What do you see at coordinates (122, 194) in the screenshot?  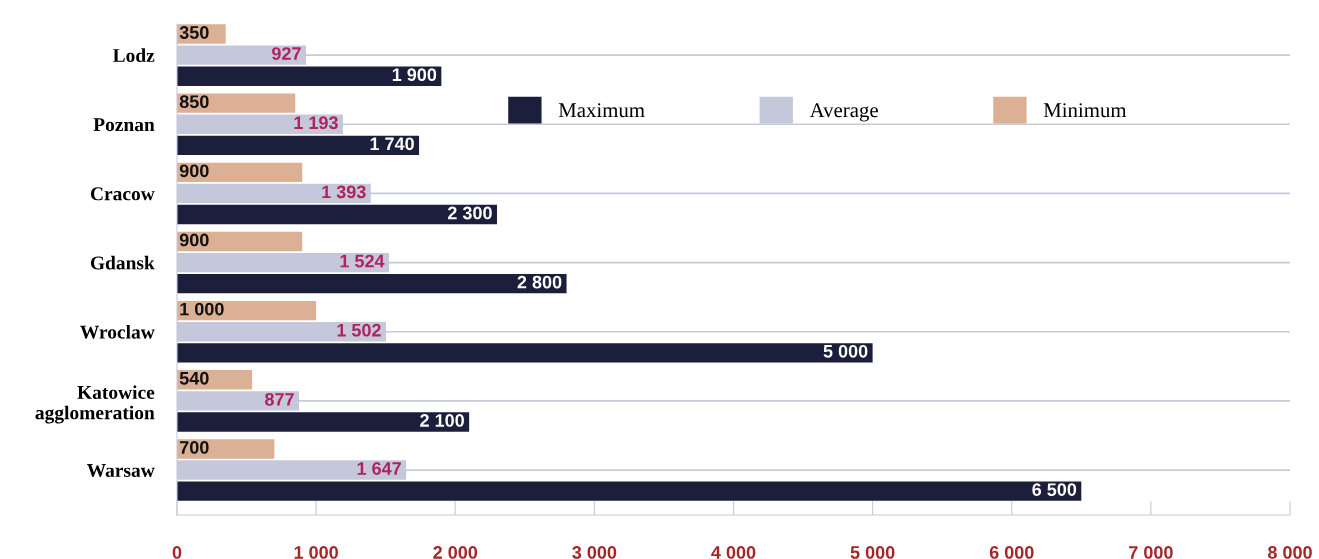 I see `y-tick-label: Cracow` at bounding box center [122, 194].